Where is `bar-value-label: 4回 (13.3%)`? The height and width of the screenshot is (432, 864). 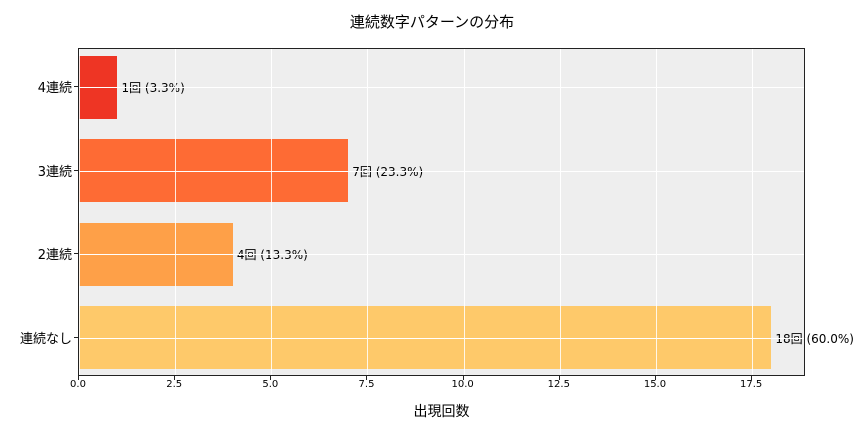 bar-value-label: 4回 (13.3%) is located at coordinates (272, 255).